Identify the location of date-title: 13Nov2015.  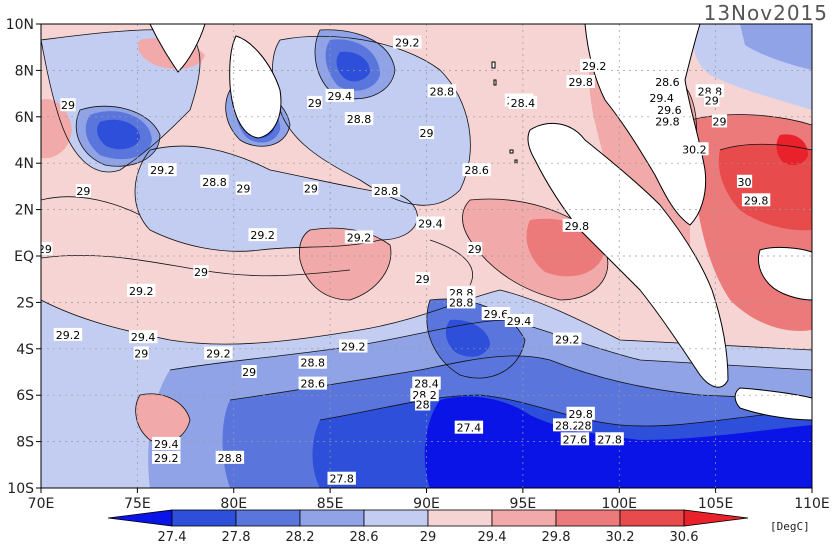
(765, 13).